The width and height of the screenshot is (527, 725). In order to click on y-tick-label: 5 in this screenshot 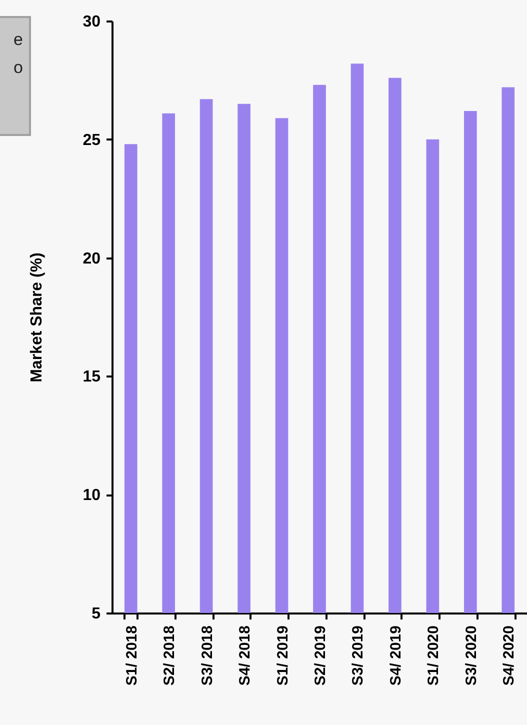, I will do `click(96, 614)`.